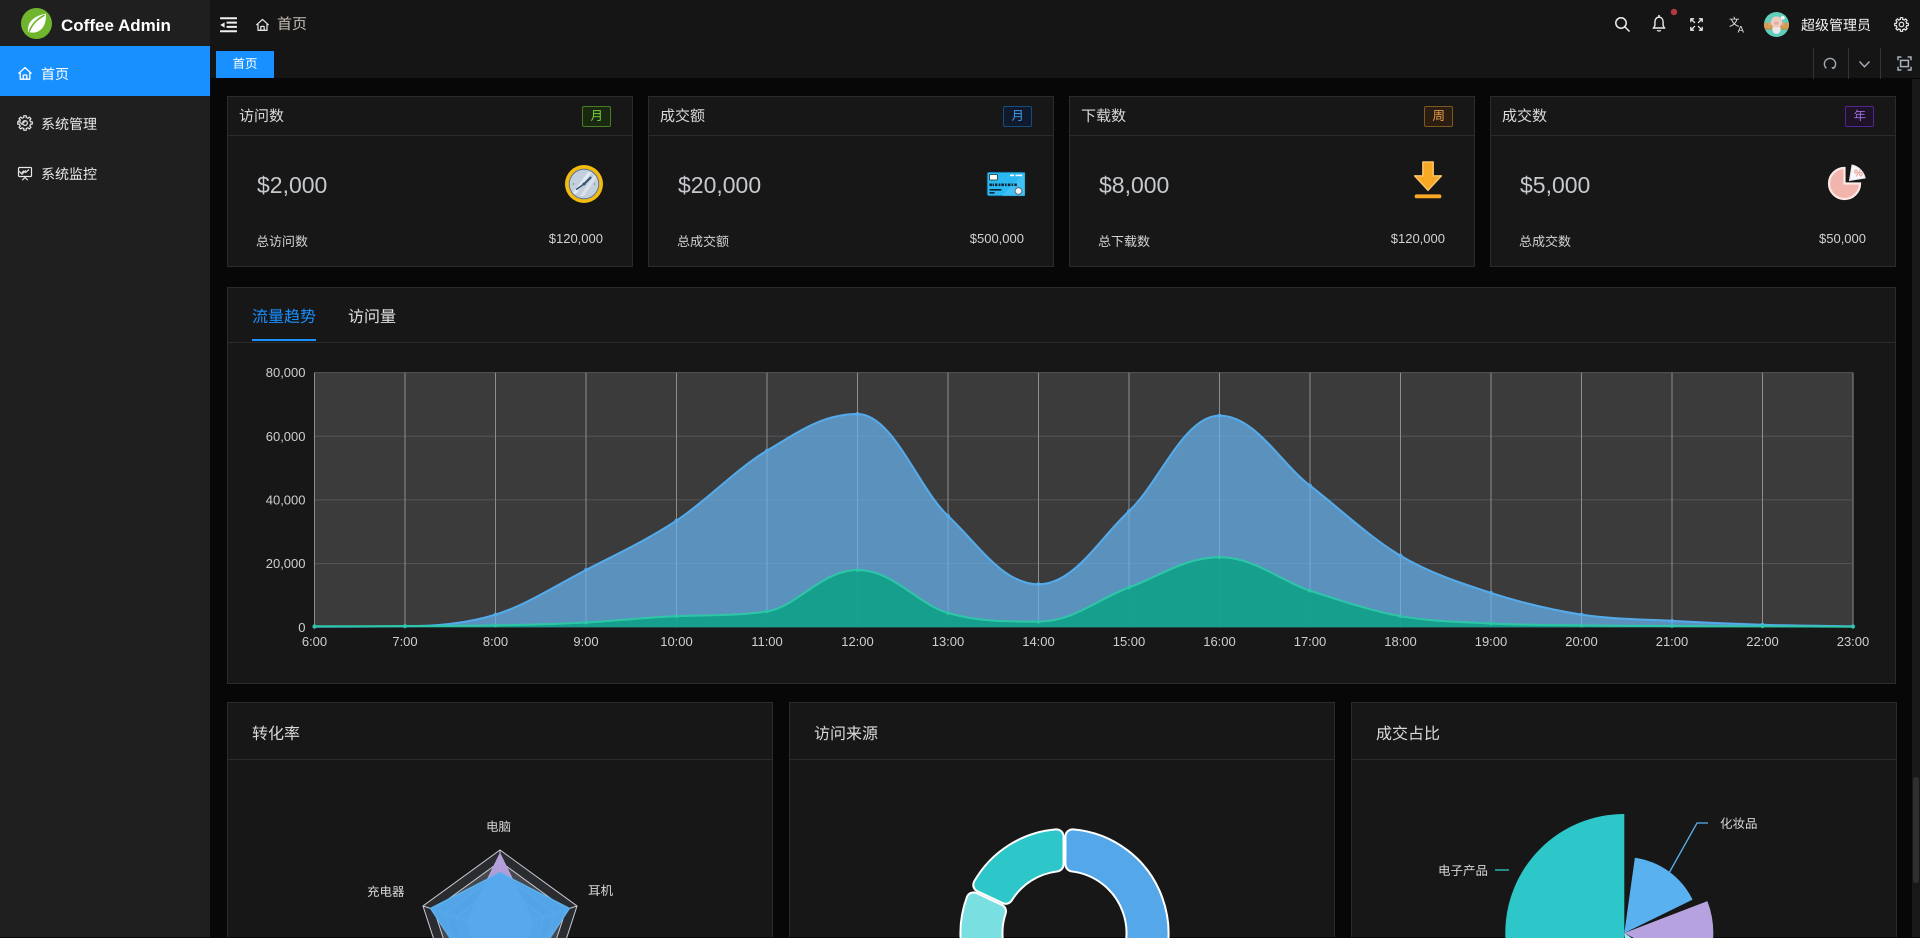 This screenshot has height=938, width=1920. Describe the element at coordinates (1310, 641) in the screenshot. I see `svg-text: 17:00` at that location.